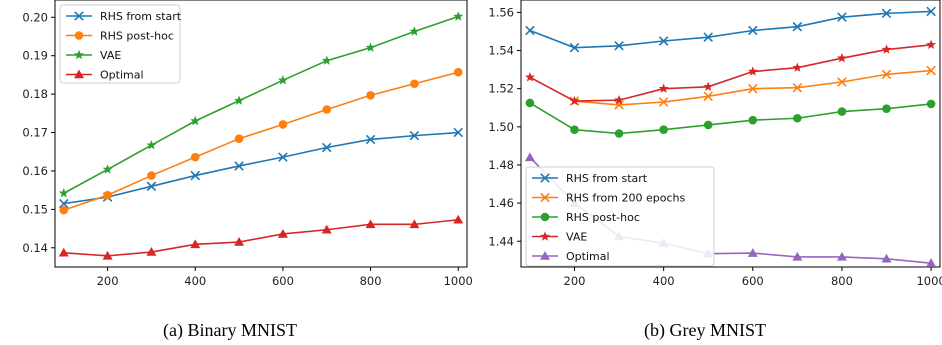 This screenshot has width=942, height=345. What do you see at coordinates (230, 330) in the screenshot?
I see `caption-binary-mnist: (a) Binary MNIST` at bounding box center [230, 330].